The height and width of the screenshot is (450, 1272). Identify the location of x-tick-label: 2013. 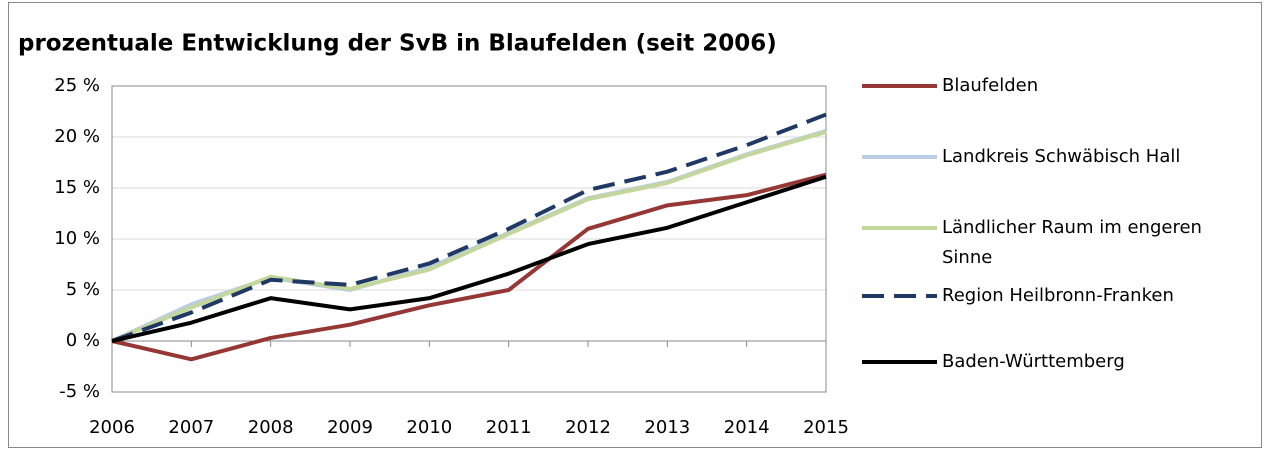
(667, 427).